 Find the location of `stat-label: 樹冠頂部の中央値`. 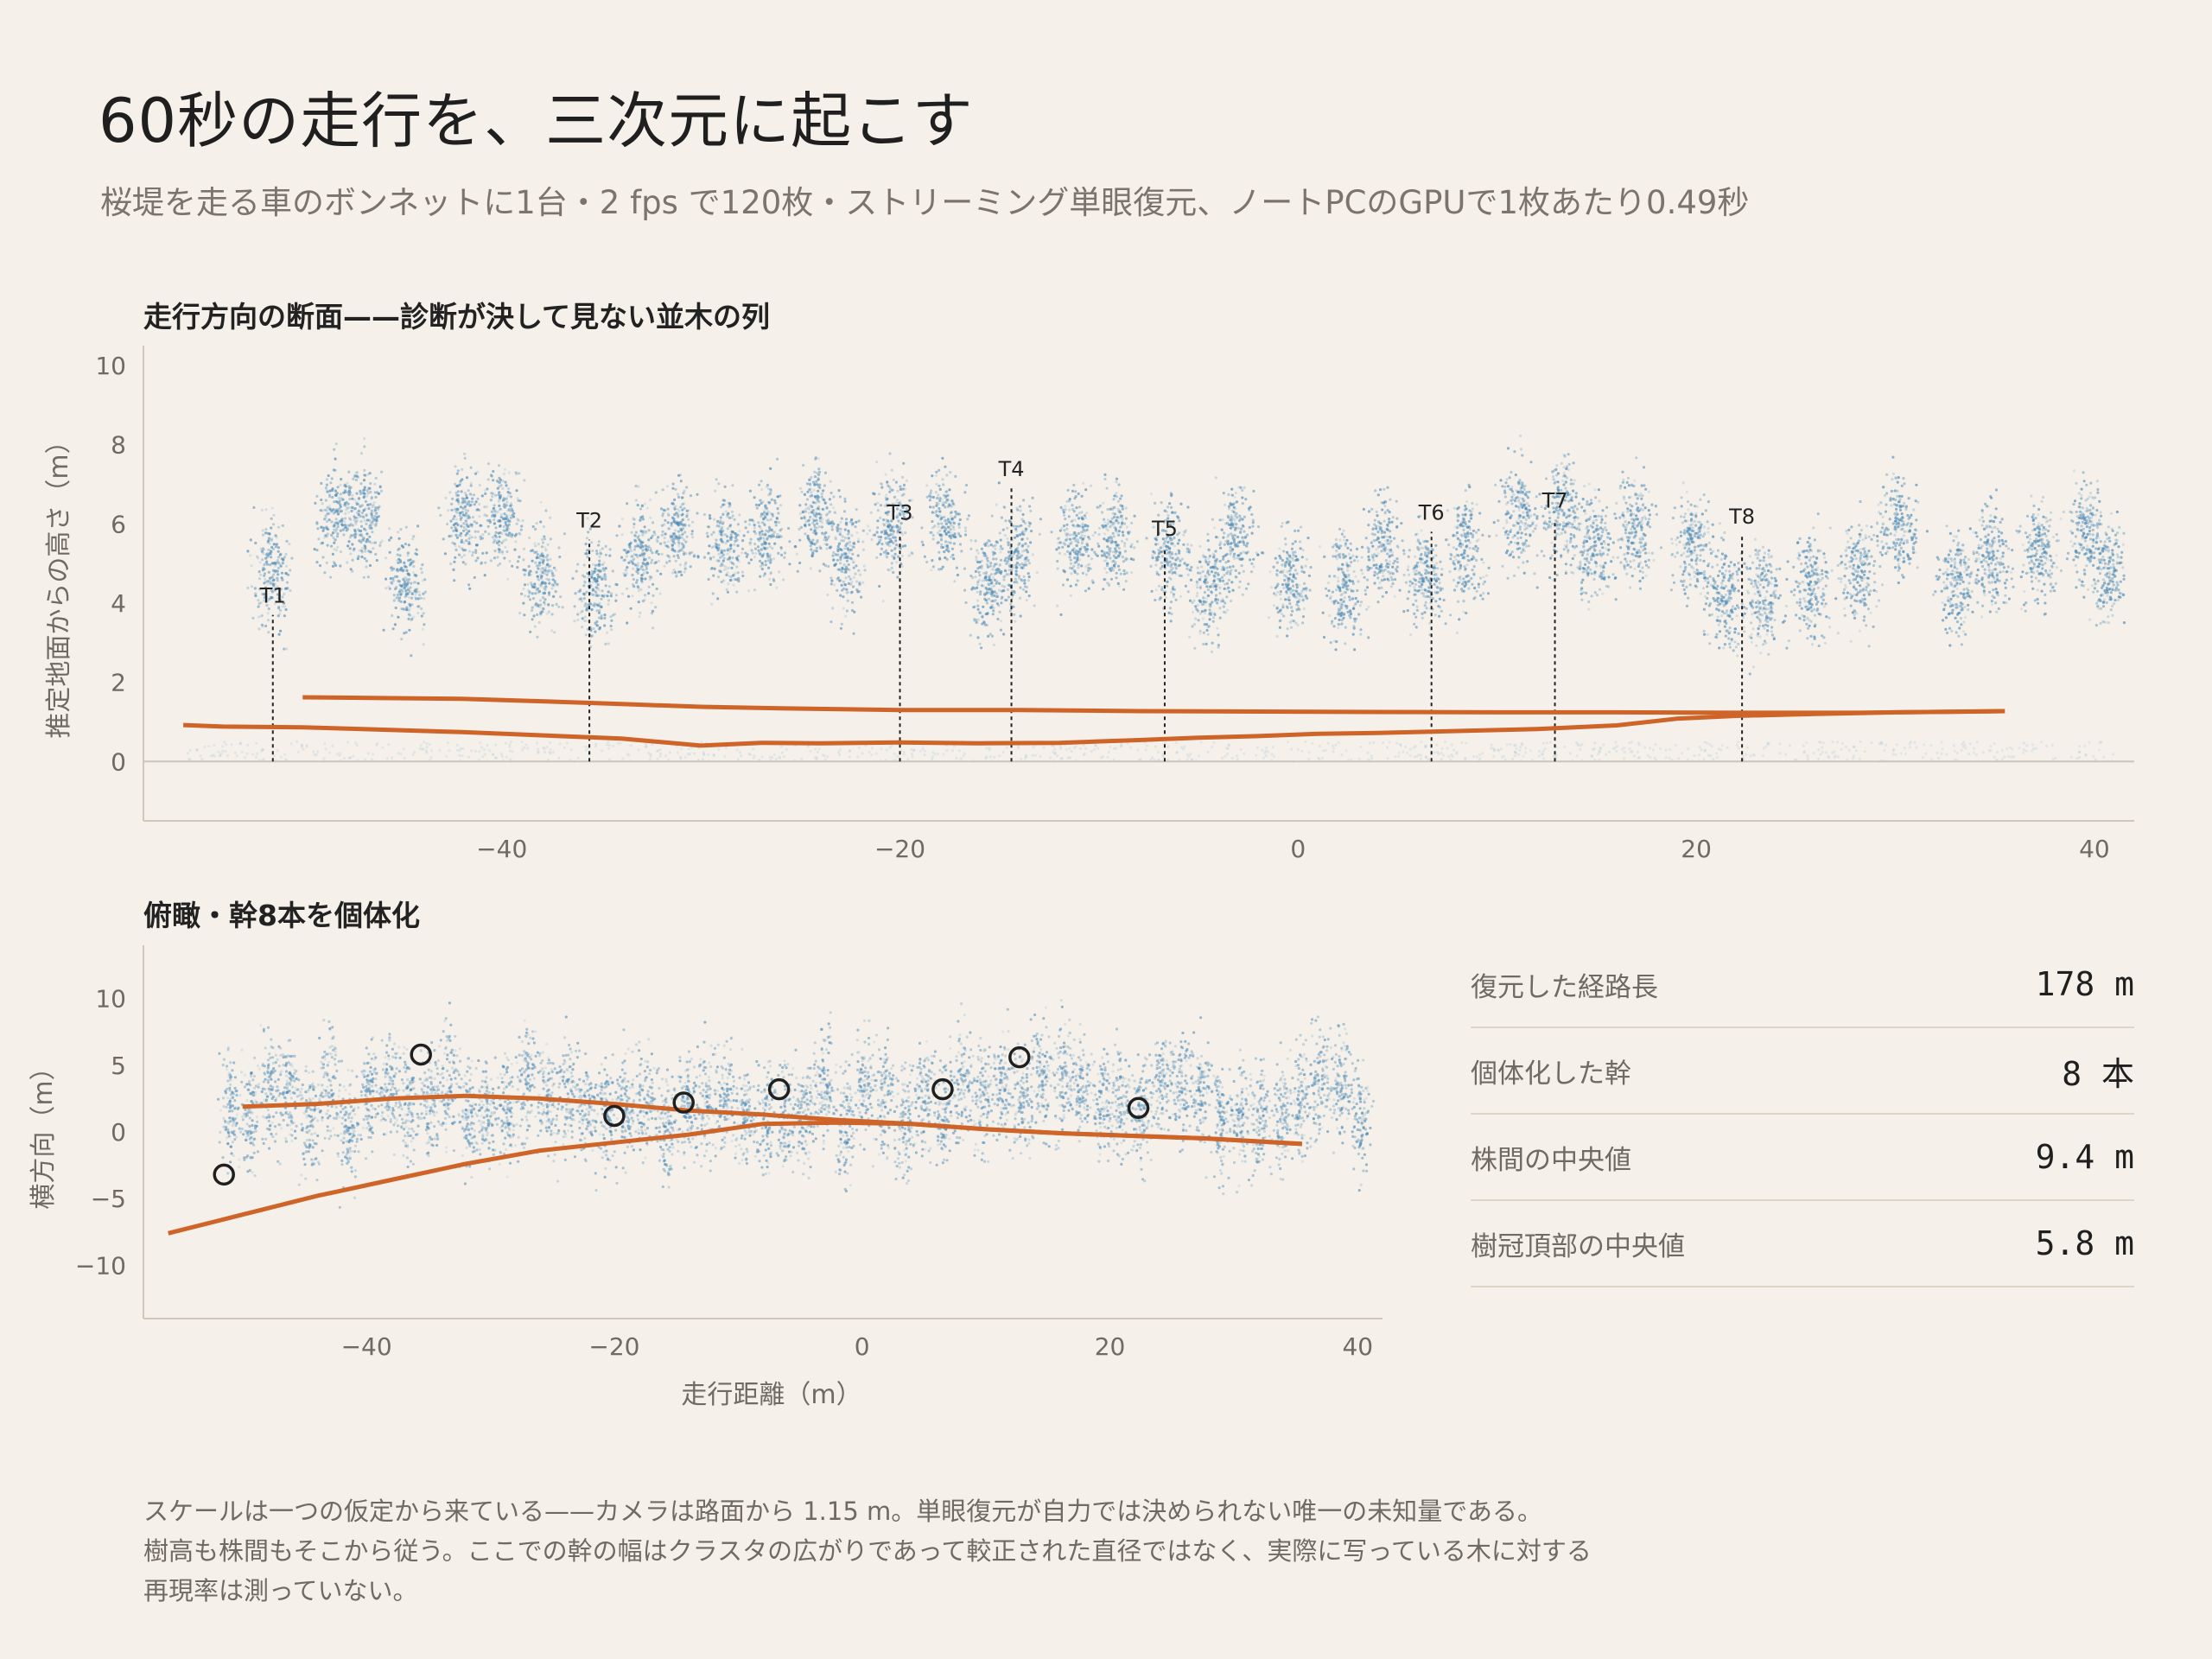

stat-label: 樹冠頂部の中央値 is located at coordinates (1578, 1246).